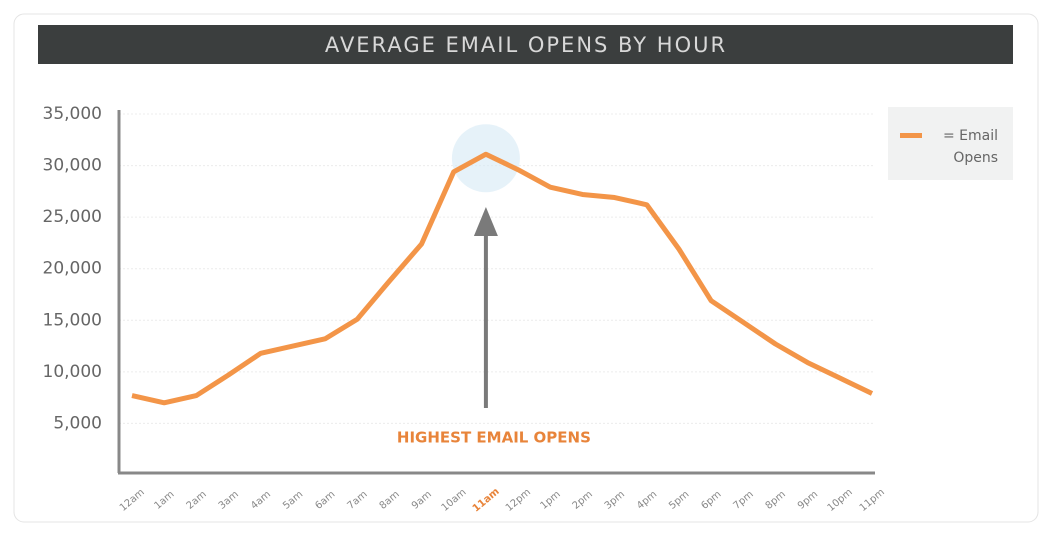 The width and height of the screenshot is (1052, 537). I want to click on y-tick-label: 15,000, so click(72, 320).